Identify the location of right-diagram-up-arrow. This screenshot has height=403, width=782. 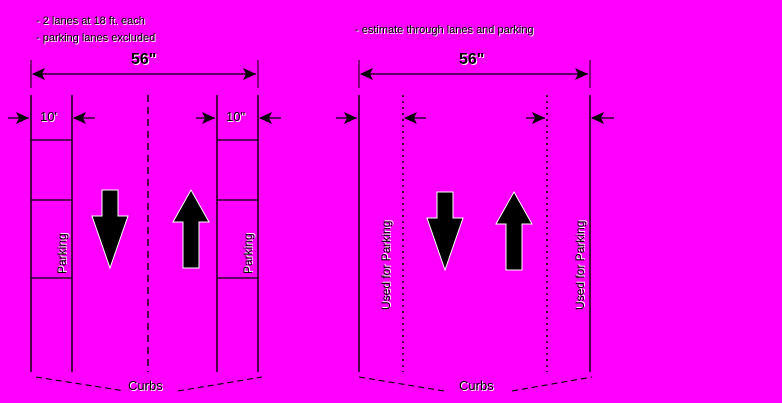
(514, 230).